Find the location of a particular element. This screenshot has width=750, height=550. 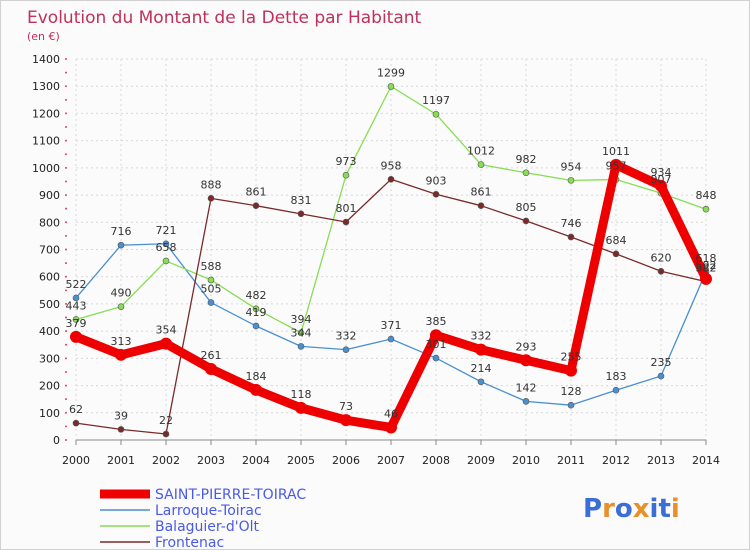

data-label: 957 is located at coordinates (616, 166).